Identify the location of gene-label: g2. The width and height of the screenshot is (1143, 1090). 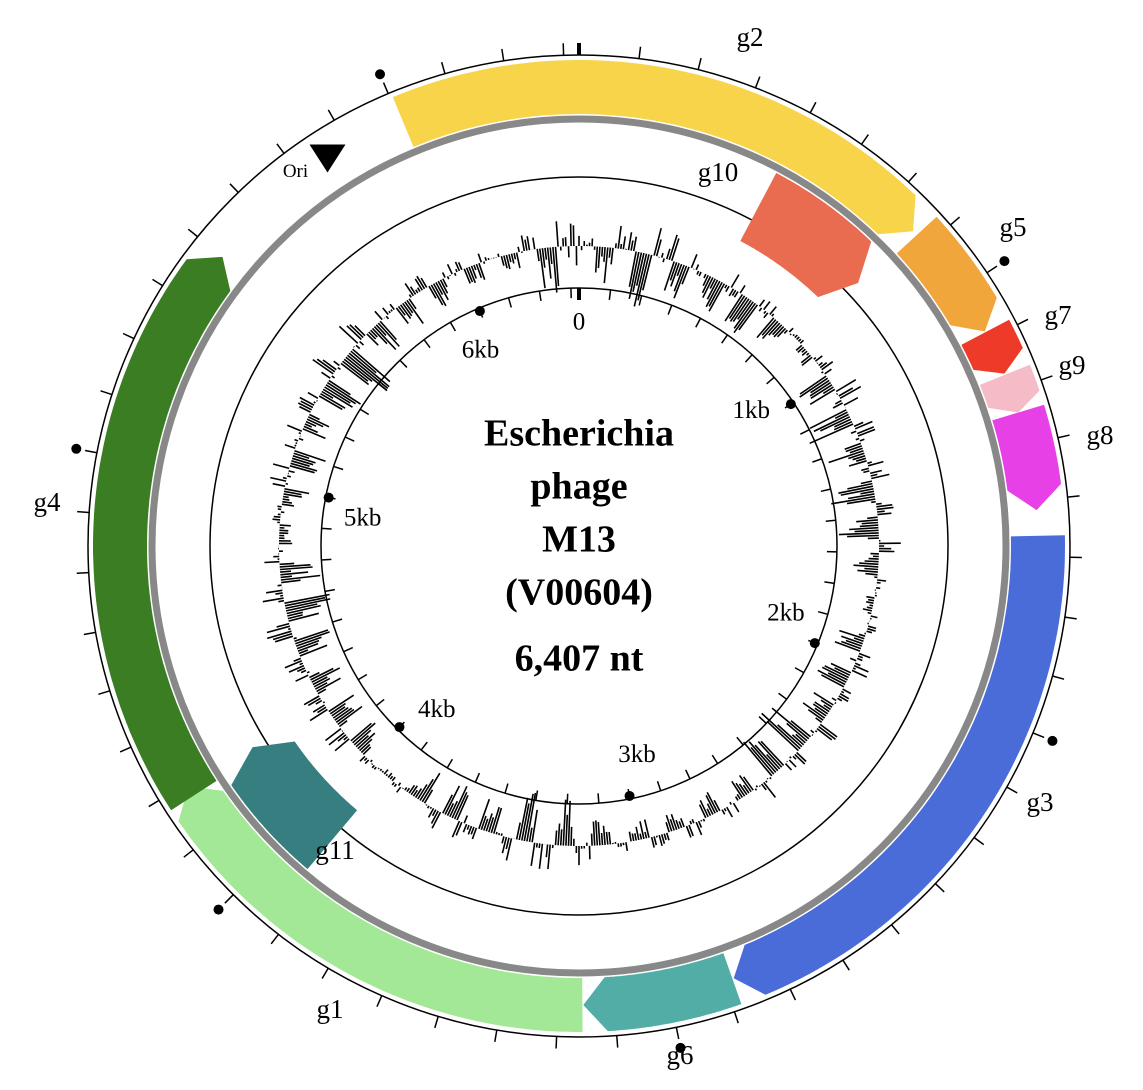
(750, 37).